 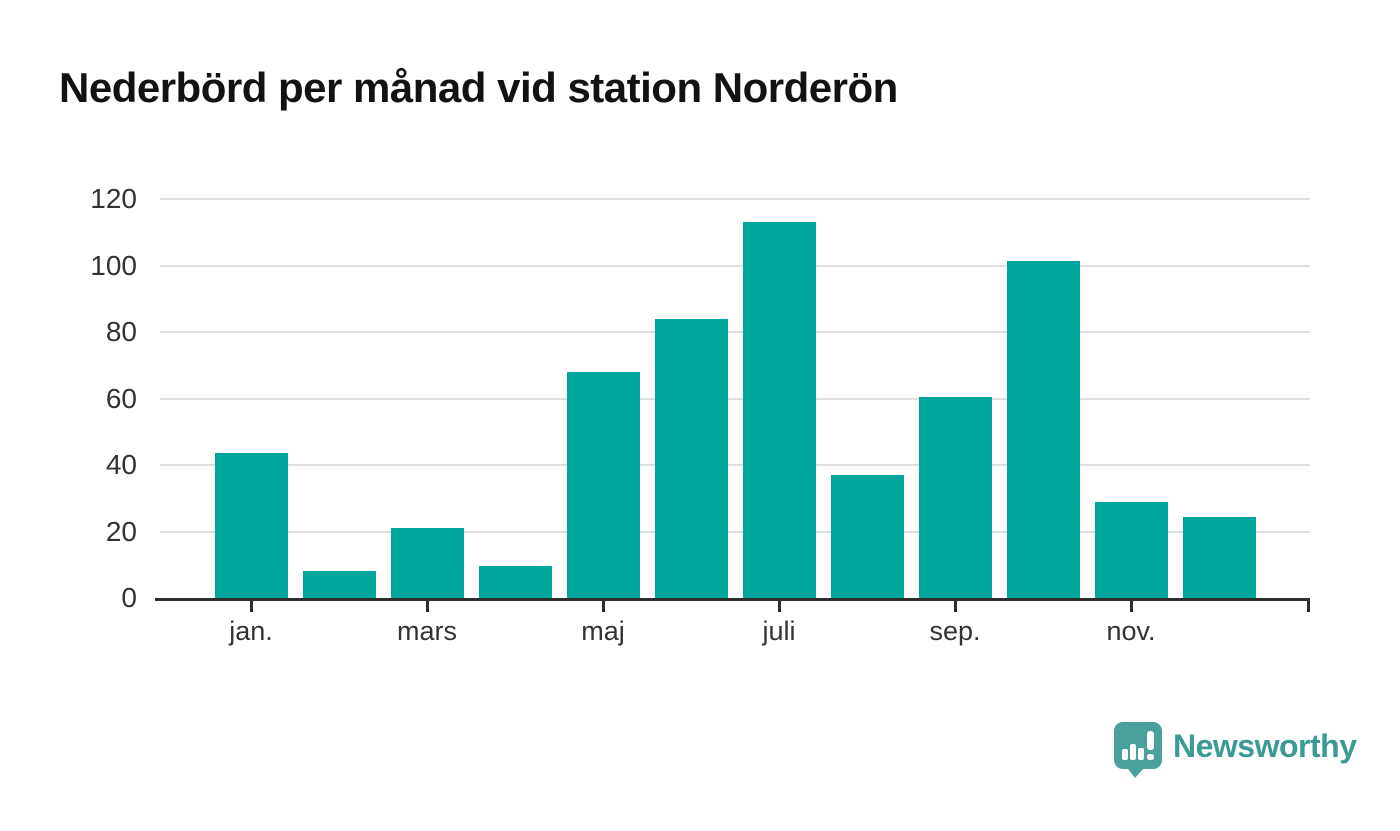 What do you see at coordinates (603, 631) in the screenshot?
I see `x-tick-label: maj` at bounding box center [603, 631].